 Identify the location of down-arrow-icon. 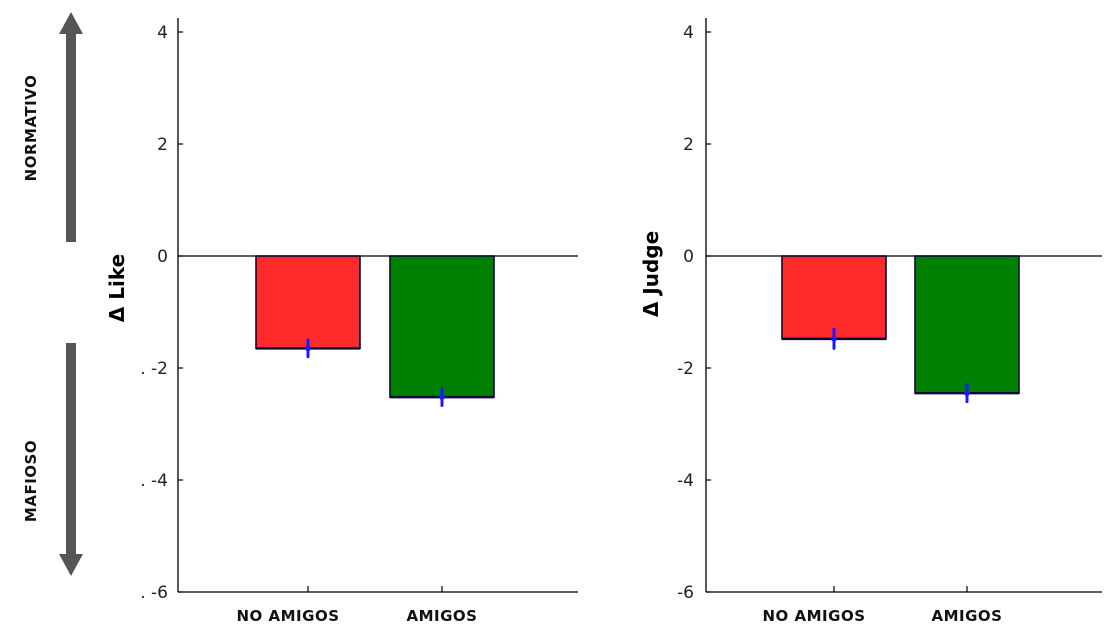
(71, 459).